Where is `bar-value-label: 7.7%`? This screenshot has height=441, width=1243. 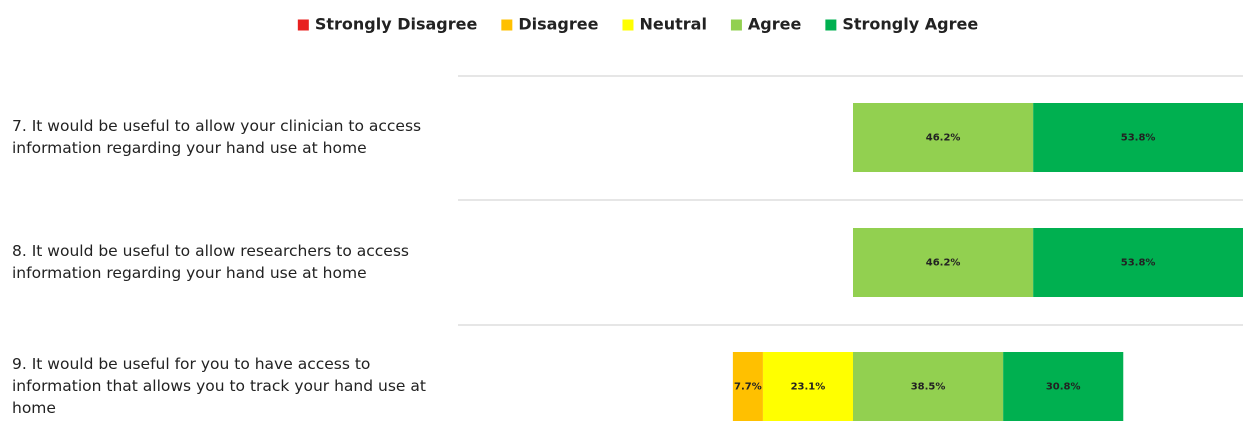 bar-value-label: 7.7% is located at coordinates (748, 387).